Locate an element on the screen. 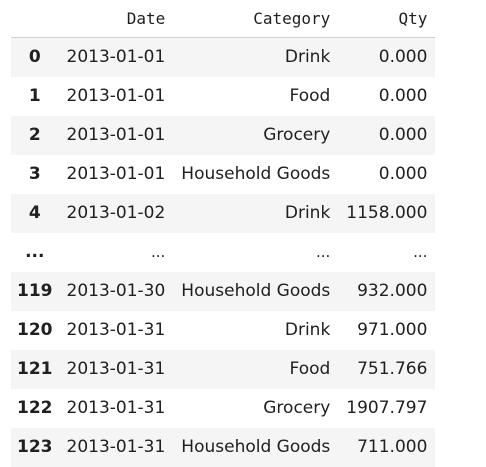 This screenshot has height=467, width=486. row-index: 1 is located at coordinates (34, 96).